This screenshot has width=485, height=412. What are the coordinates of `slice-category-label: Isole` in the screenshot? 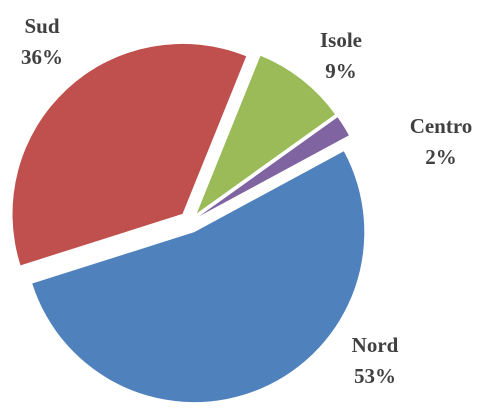 It's located at (341, 40).